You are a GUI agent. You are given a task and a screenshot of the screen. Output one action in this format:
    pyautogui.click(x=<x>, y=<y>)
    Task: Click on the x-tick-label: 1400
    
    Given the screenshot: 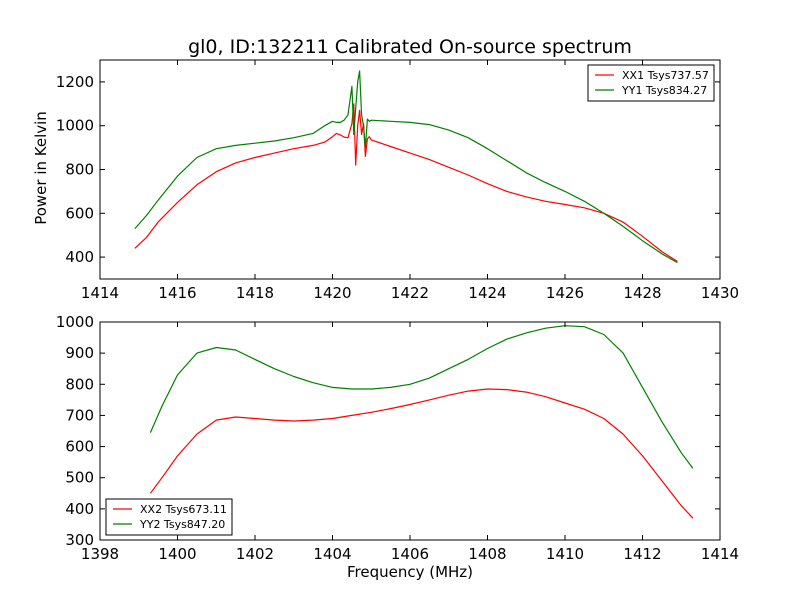 What is the action you would take?
    pyautogui.click(x=177, y=554)
    